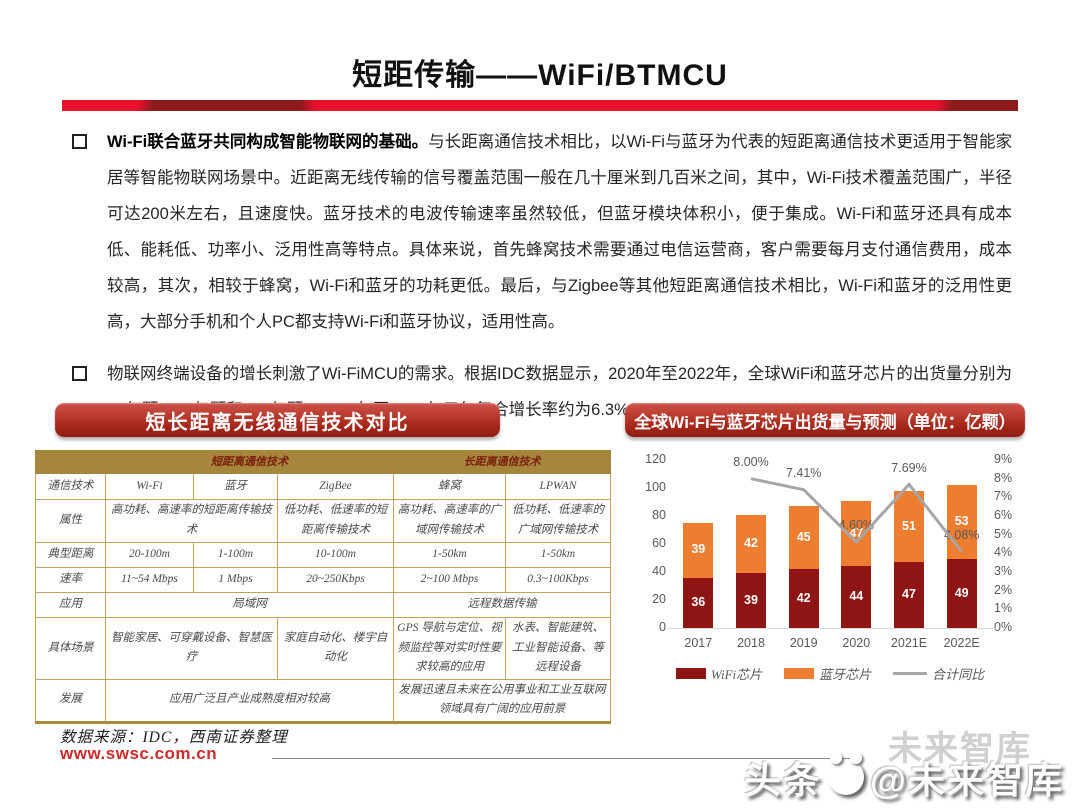 This screenshot has height=810, width=1080. I want to click on growth-point-label: 4.60%, so click(856, 525).